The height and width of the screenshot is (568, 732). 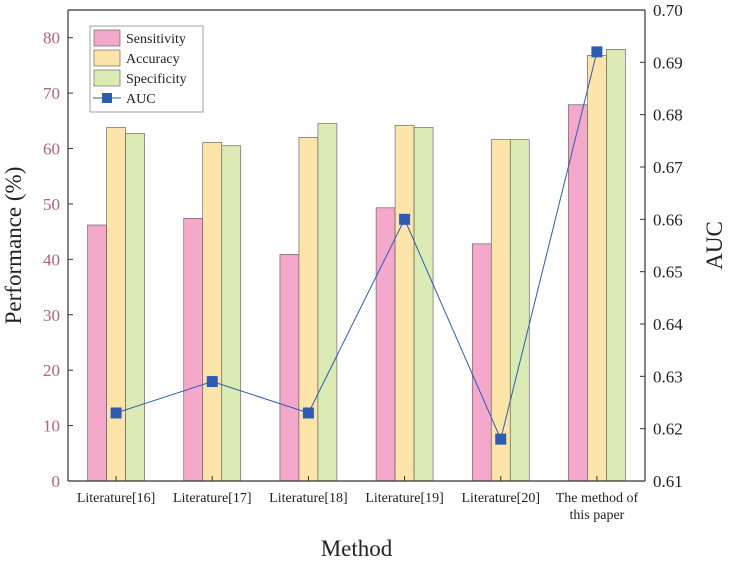 I want to click on y2-tick-label-2: 0.63, so click(x=668, y=376).